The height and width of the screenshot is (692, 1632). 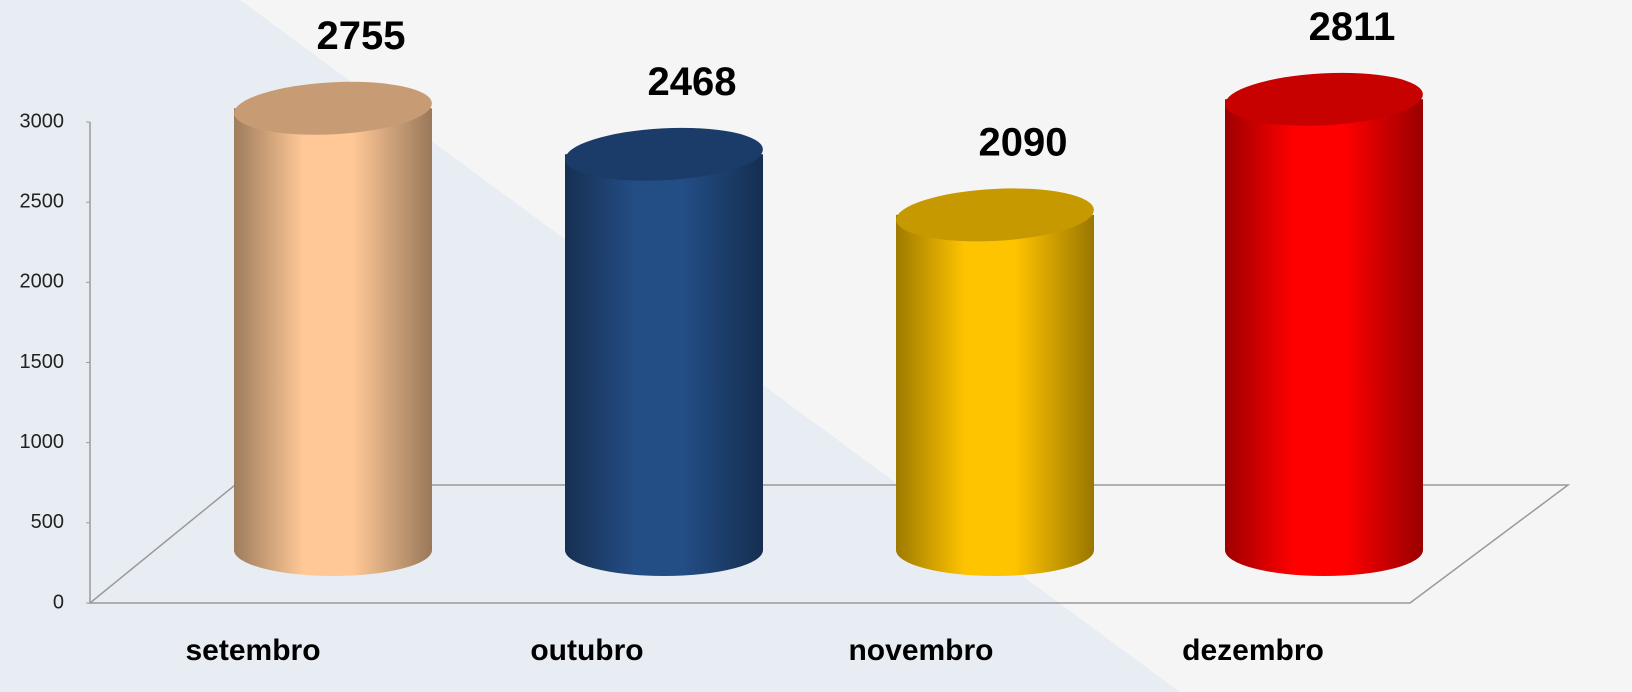 I want to click on x-tick-label: novembro, so click(x=920, y=650).